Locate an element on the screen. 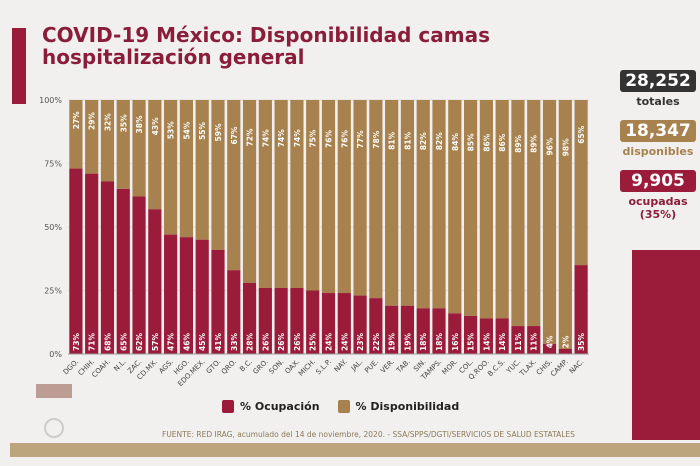 Image resolution: width=700 pixels, height=466 pixels. data-label-ocupacion: 71% is located at coordinates (92, 342).